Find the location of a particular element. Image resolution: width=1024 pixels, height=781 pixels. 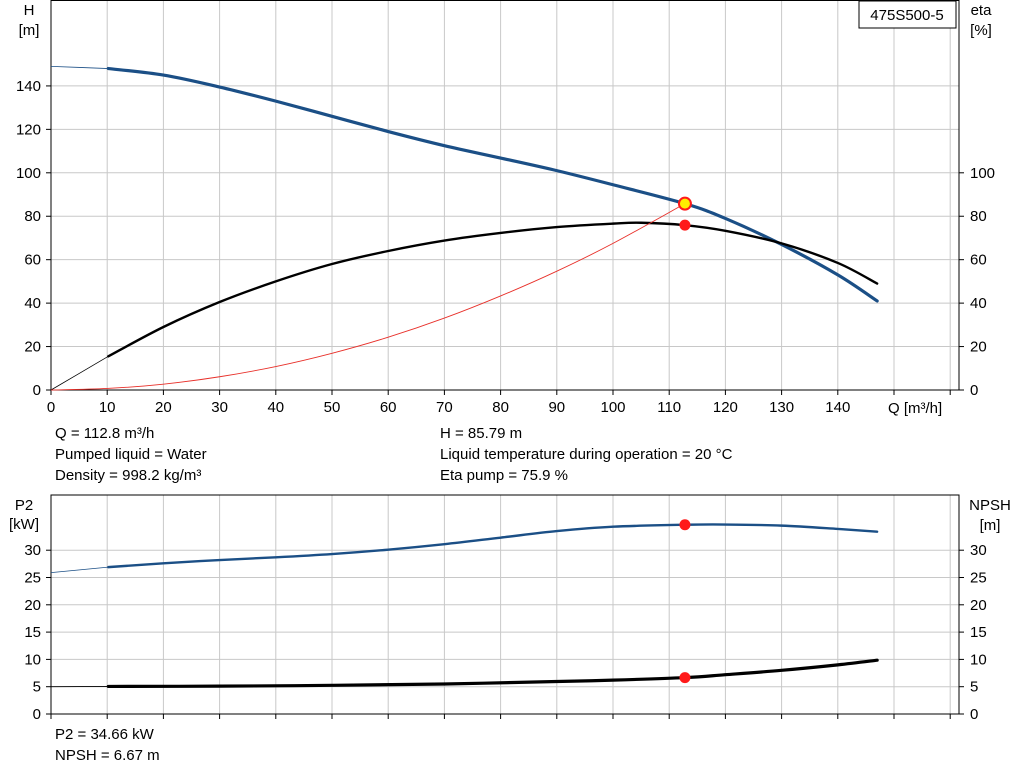

y-right-tick-label: 40 is located at coordinates (978, 303).